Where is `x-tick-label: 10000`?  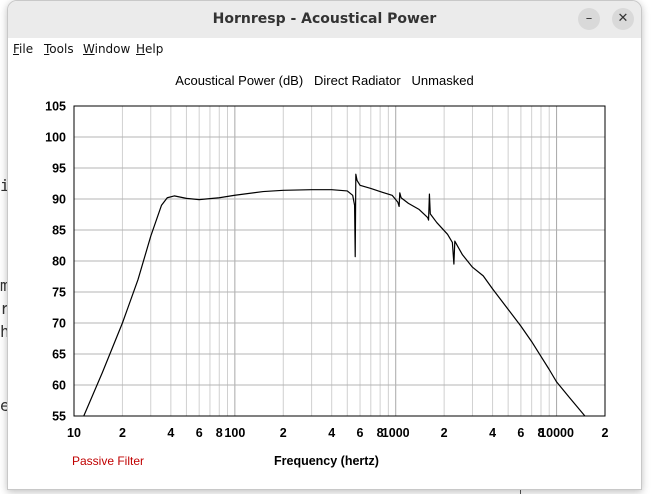 x-tick-label: 10000 is located at coordinates (556, 433).